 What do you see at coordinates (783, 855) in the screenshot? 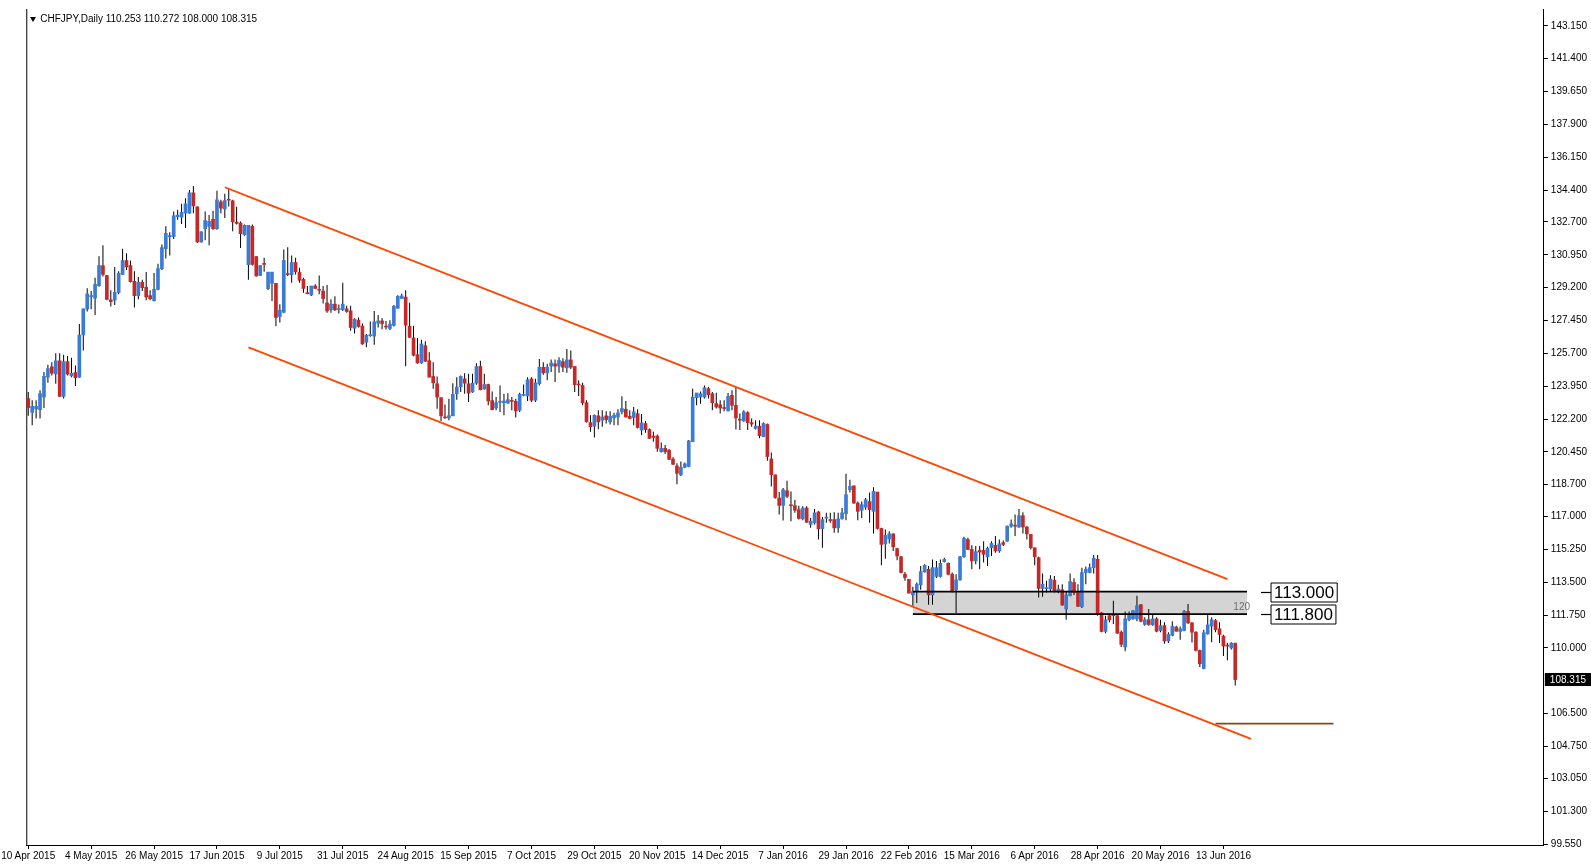
I see `x-tick-label: 7 Jan 2016` at bounding box center [783, 855].